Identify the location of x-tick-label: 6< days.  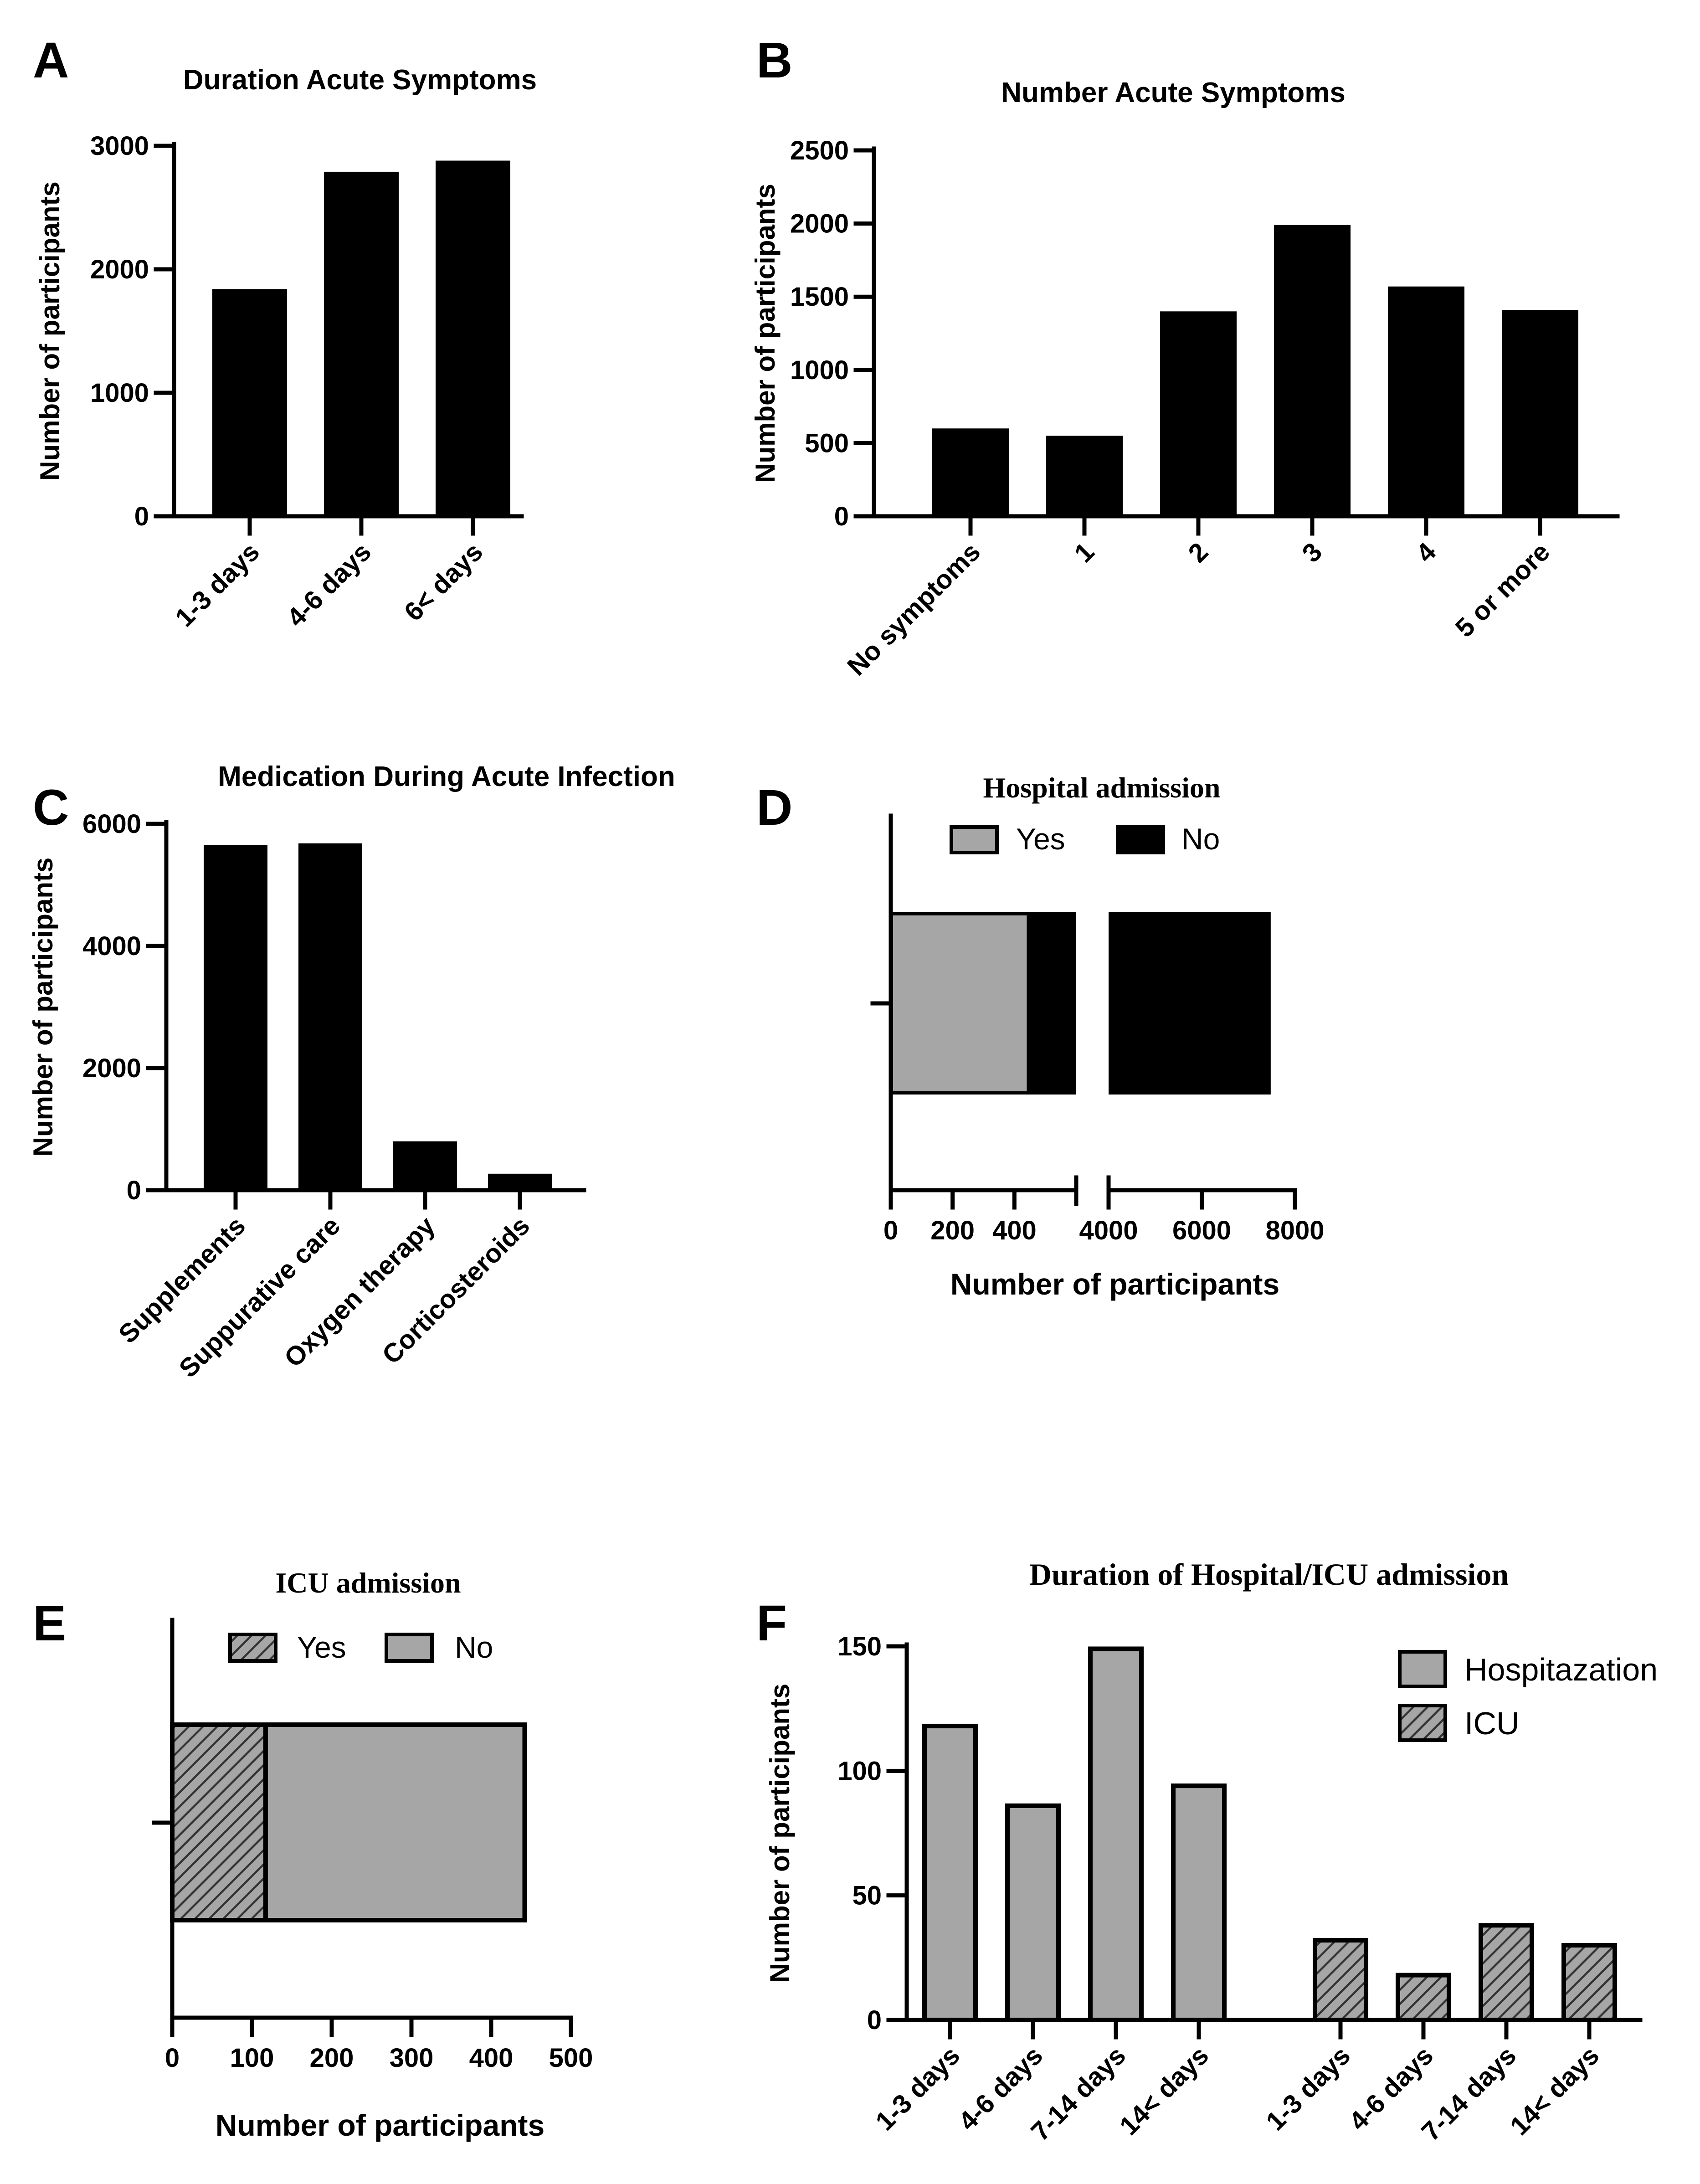
(444, 582).